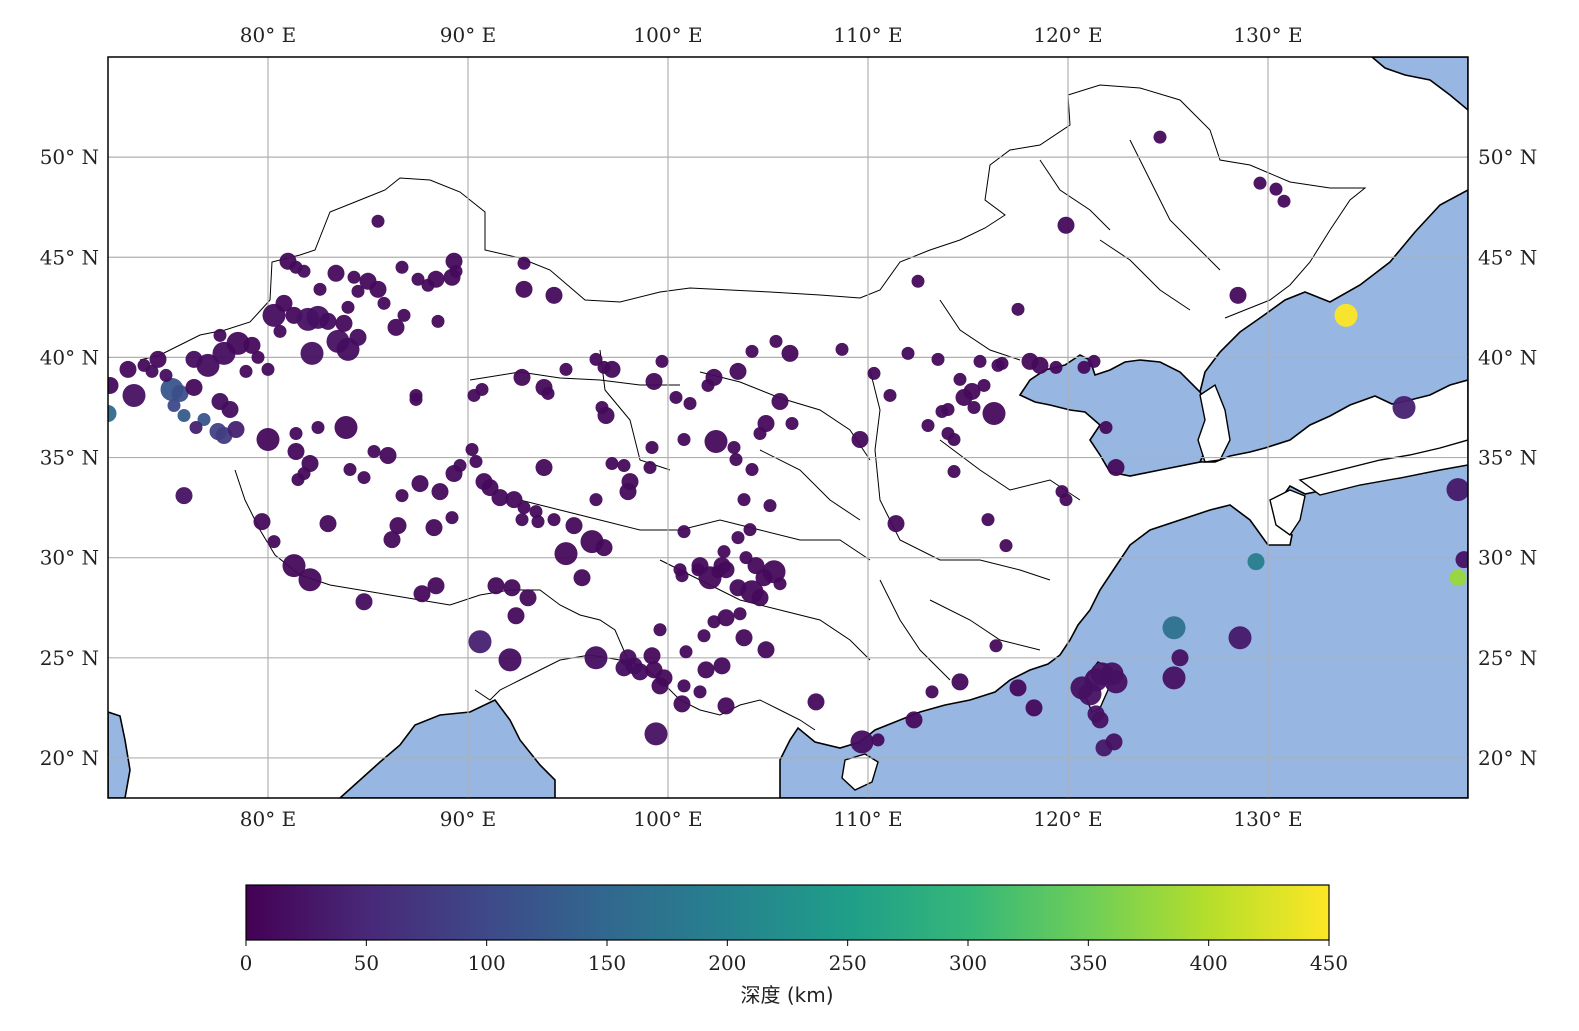 Image resolution: width=1579 pixels, height=1031 pixels. What do you see at coordinates (1507, 157) in the screenshot?
I see `lat-tick-label-right: 50° N` at bounding box center [1507, 157].